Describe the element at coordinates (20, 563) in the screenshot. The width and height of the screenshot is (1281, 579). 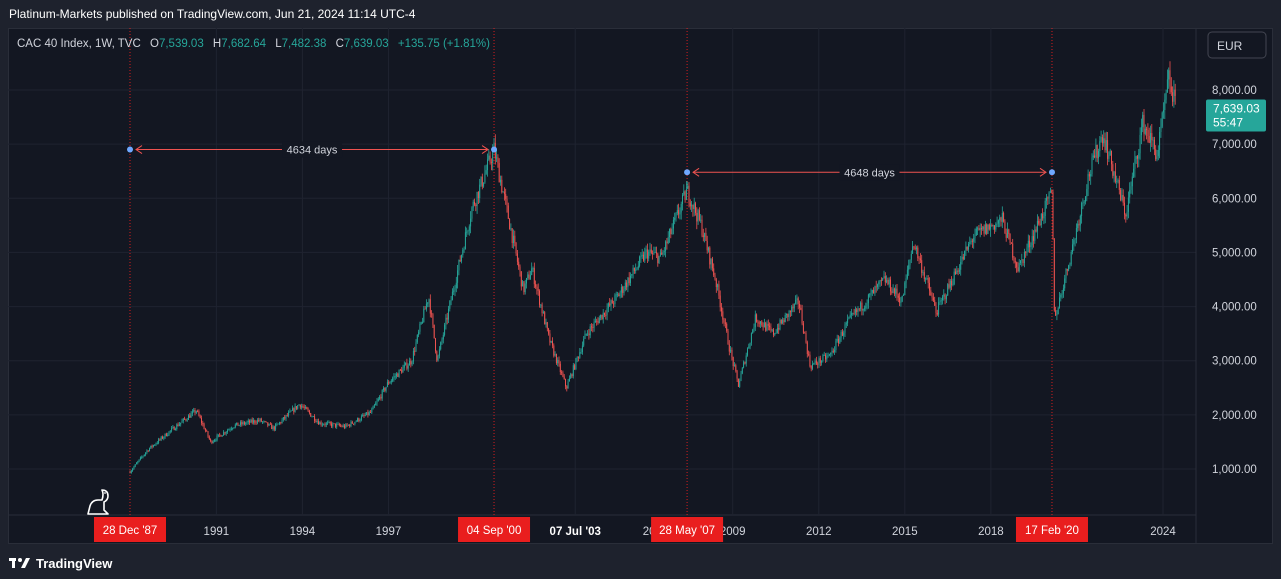
I see `tradingview-logo-icon` at that location.